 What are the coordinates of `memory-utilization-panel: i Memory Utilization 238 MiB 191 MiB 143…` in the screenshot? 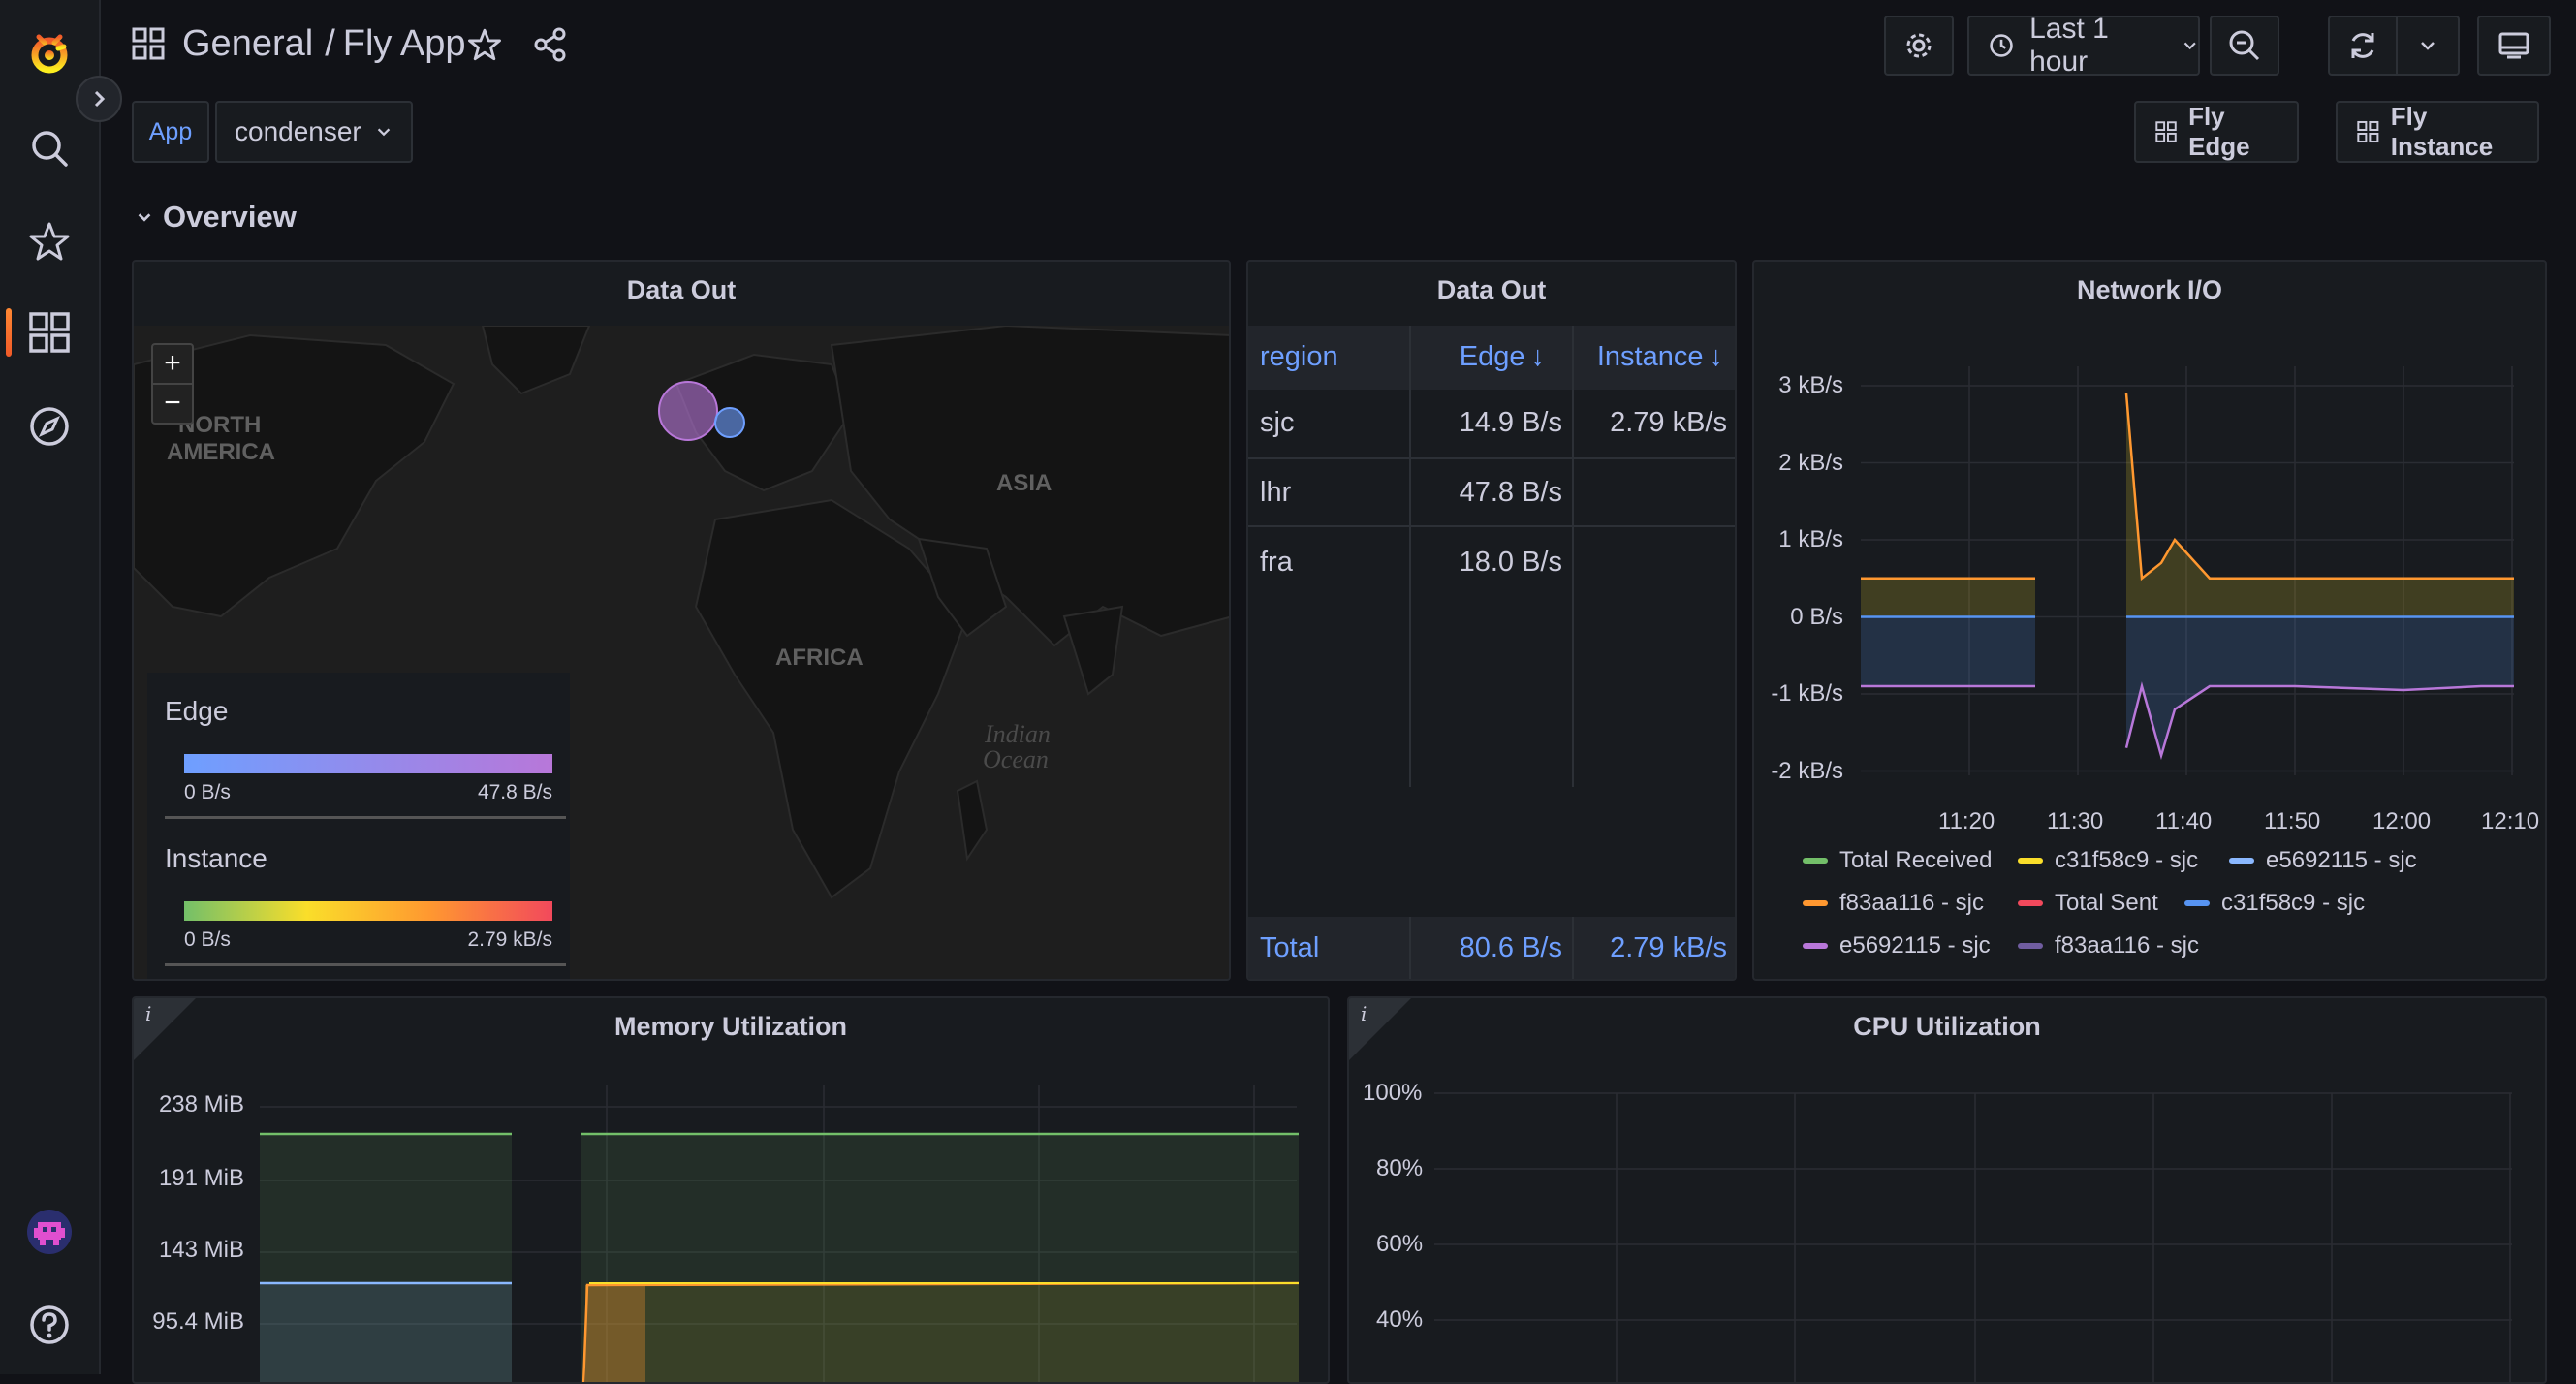 It's located at (731, 1190).